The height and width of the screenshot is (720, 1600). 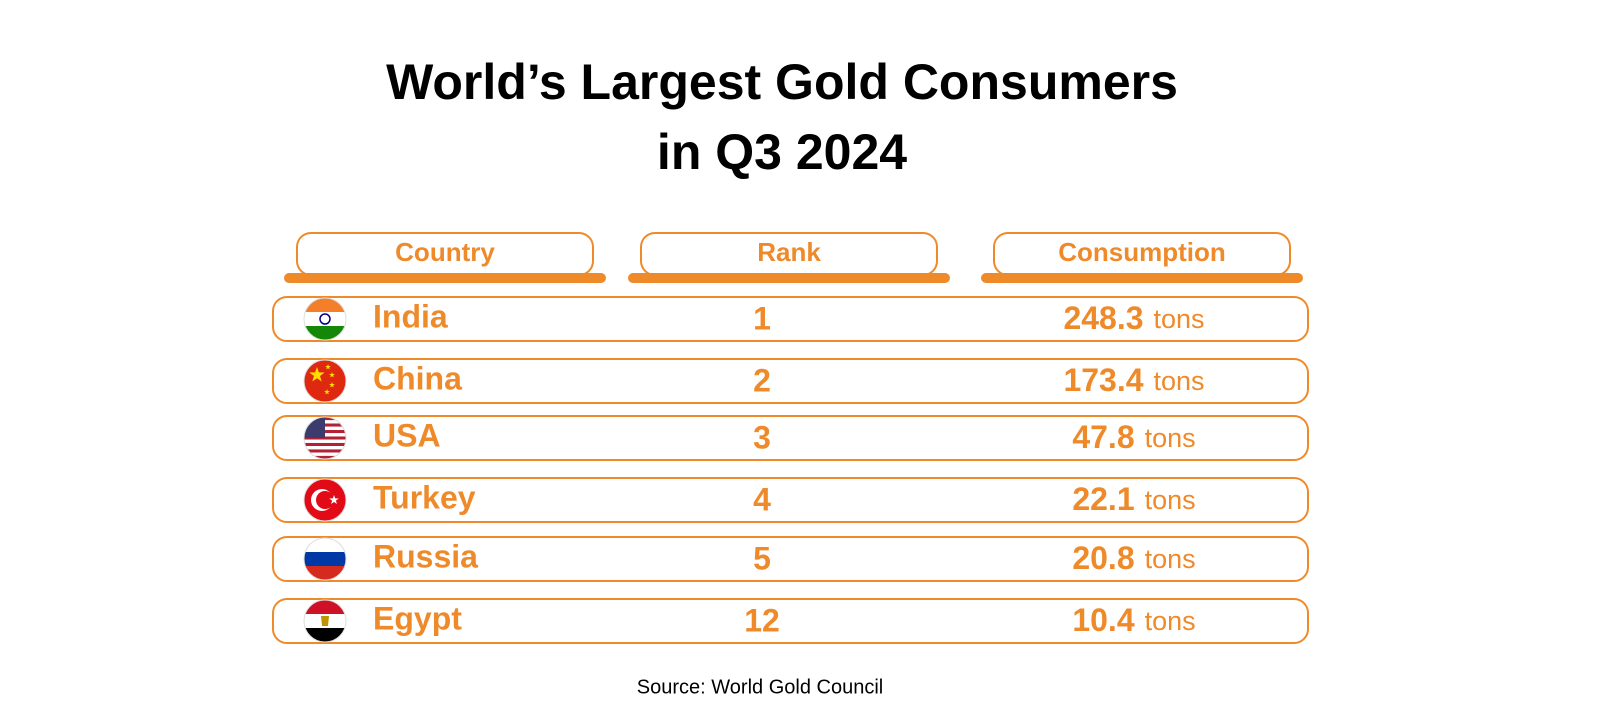 I want to click on rank: 2, so click(x=762, y=380).